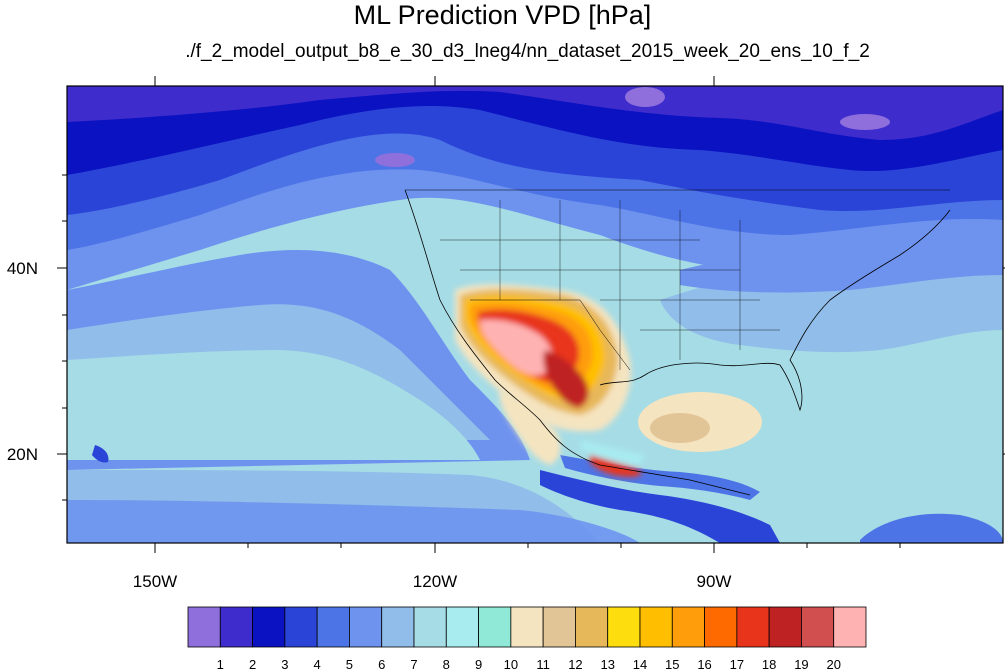  I want to click on colorbar-label: 3, so click(284, 664).